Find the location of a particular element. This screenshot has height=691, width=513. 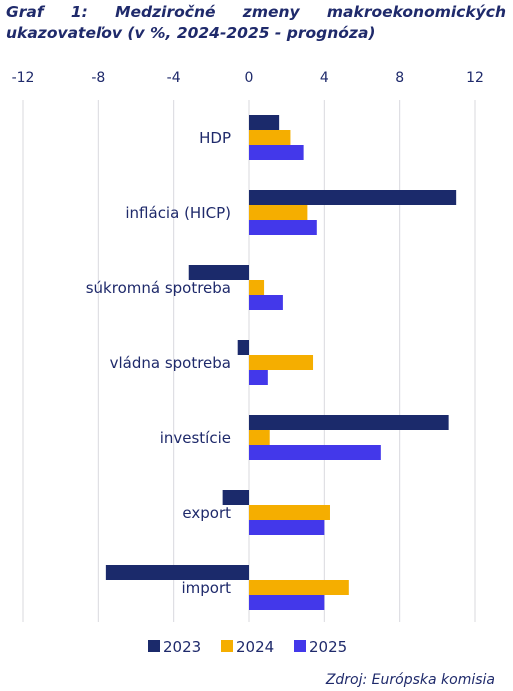

category-label: vládna spotreba is located at coordinates (170, 363).